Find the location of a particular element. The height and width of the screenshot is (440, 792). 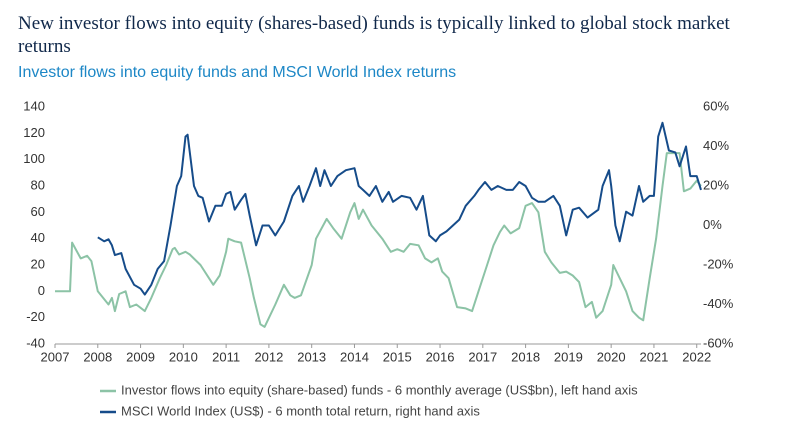

y2-tick-label: 60% is located at coordinates (716, 105).